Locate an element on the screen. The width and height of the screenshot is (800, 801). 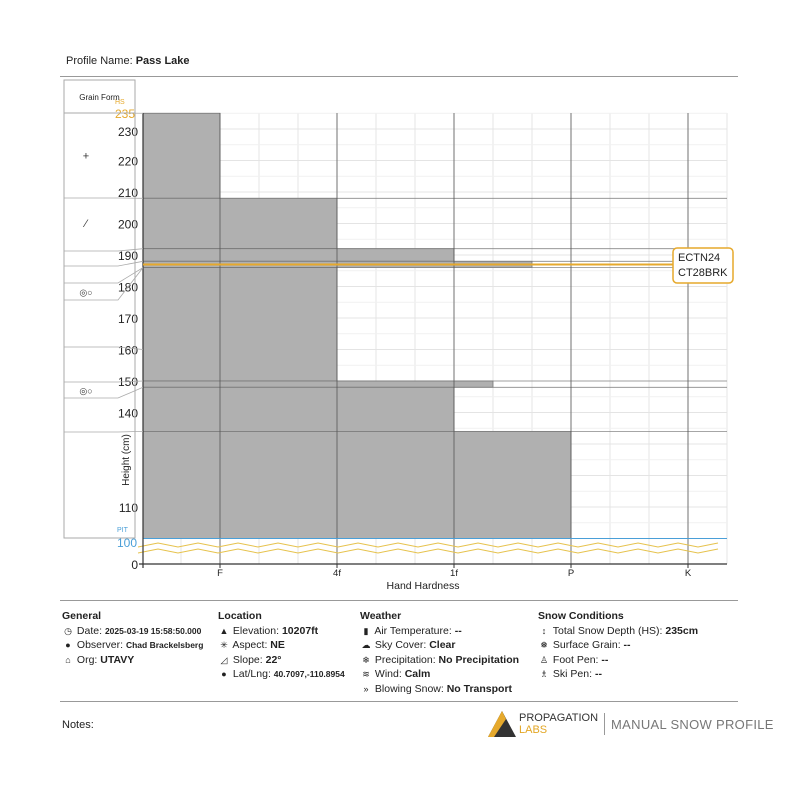
propagation-labs-logo: PROPAGATION LABS MANUAL SNOW PROFILE is located at coordinates (631, 724).